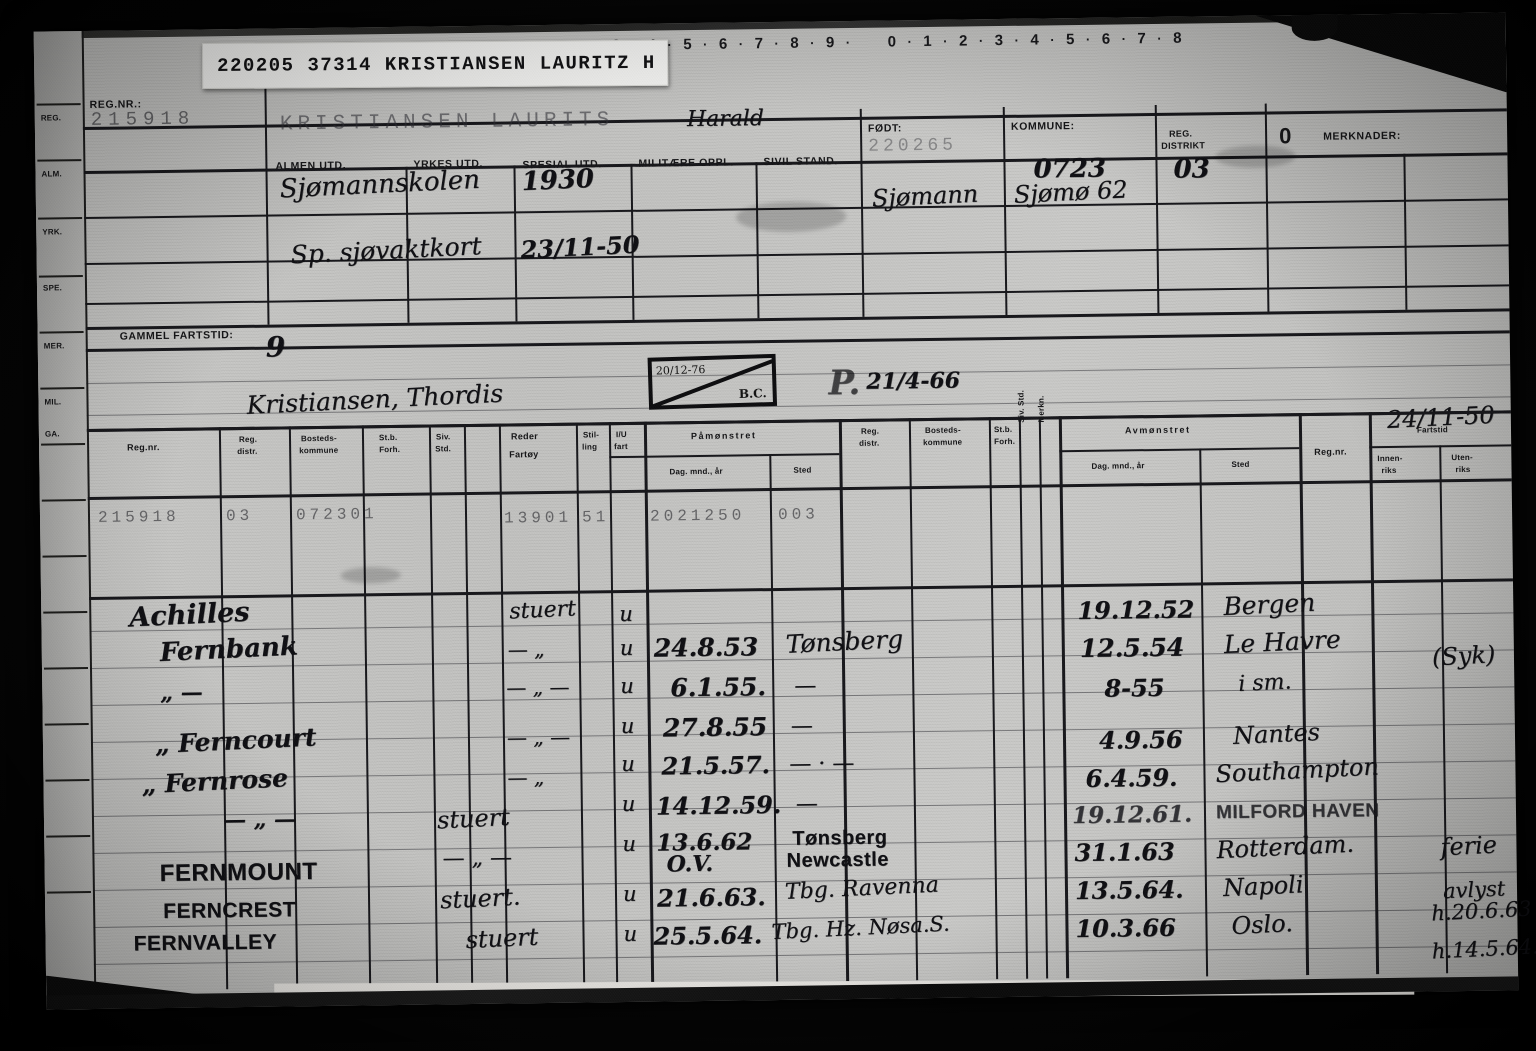 The image size is (1536, 1051). What do you see at coordinates (680, 370) in the screenshot?
I see `stamp-date: 20/12-76` at bounding box center [680, 370].